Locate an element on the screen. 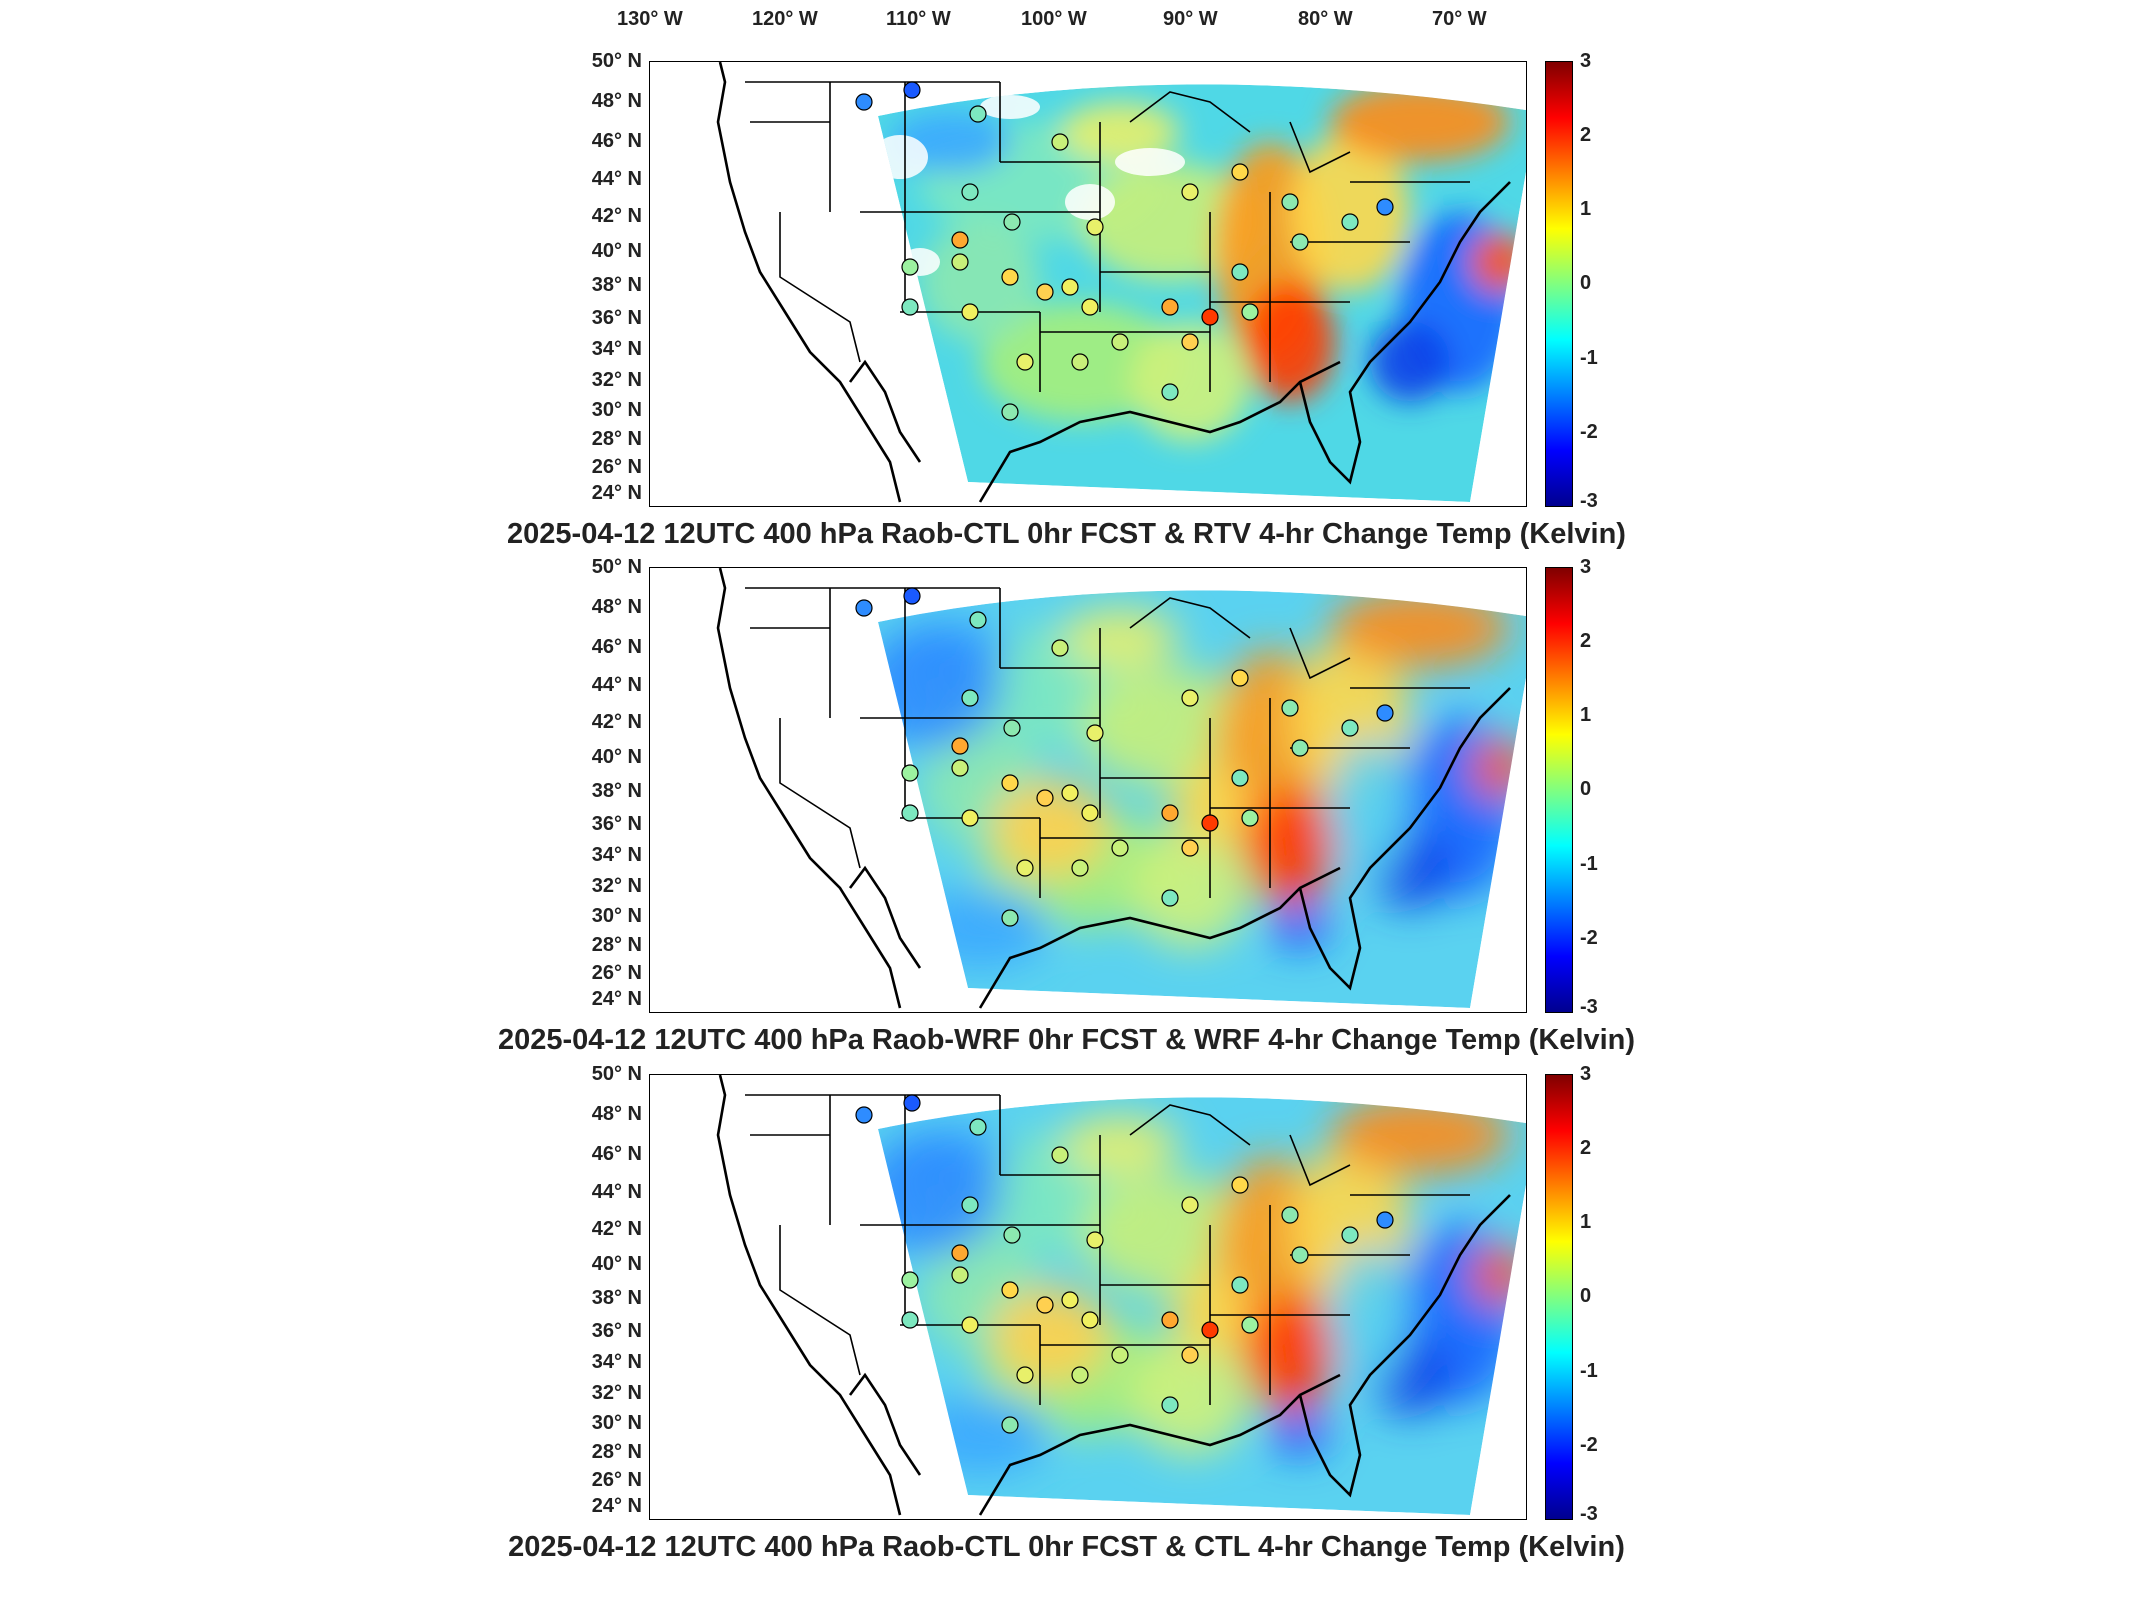 This screenshot has height=1600, width=2133. lat-label: 30° N is located at coordinates (616, 916).